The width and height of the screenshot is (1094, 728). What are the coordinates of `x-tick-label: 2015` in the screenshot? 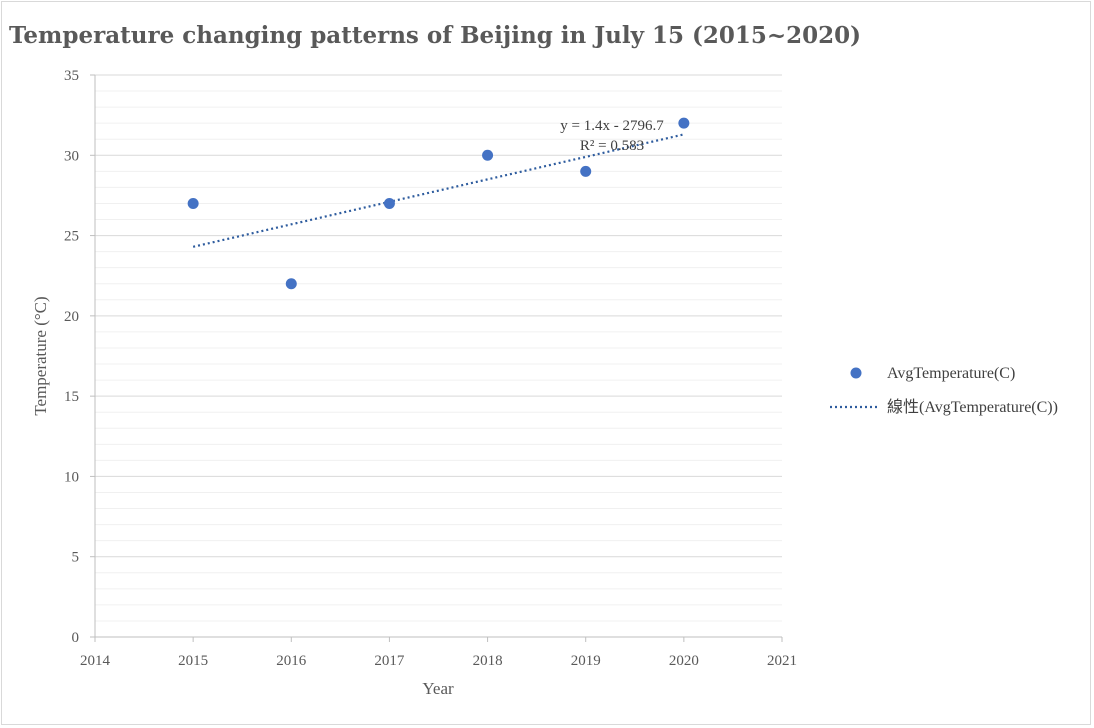 It's located at (193, 661).